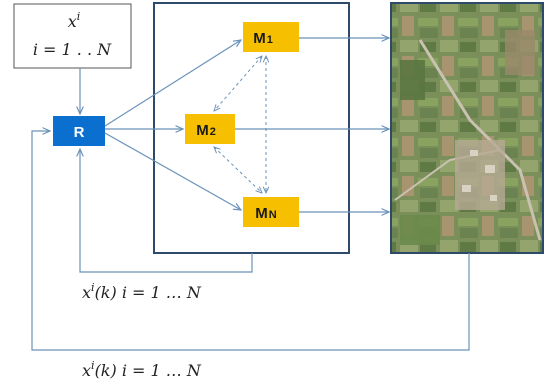 The height and width of the screenshot is (385, 545). I want to click on dashed-link-m1-m2, so click(238, 83).